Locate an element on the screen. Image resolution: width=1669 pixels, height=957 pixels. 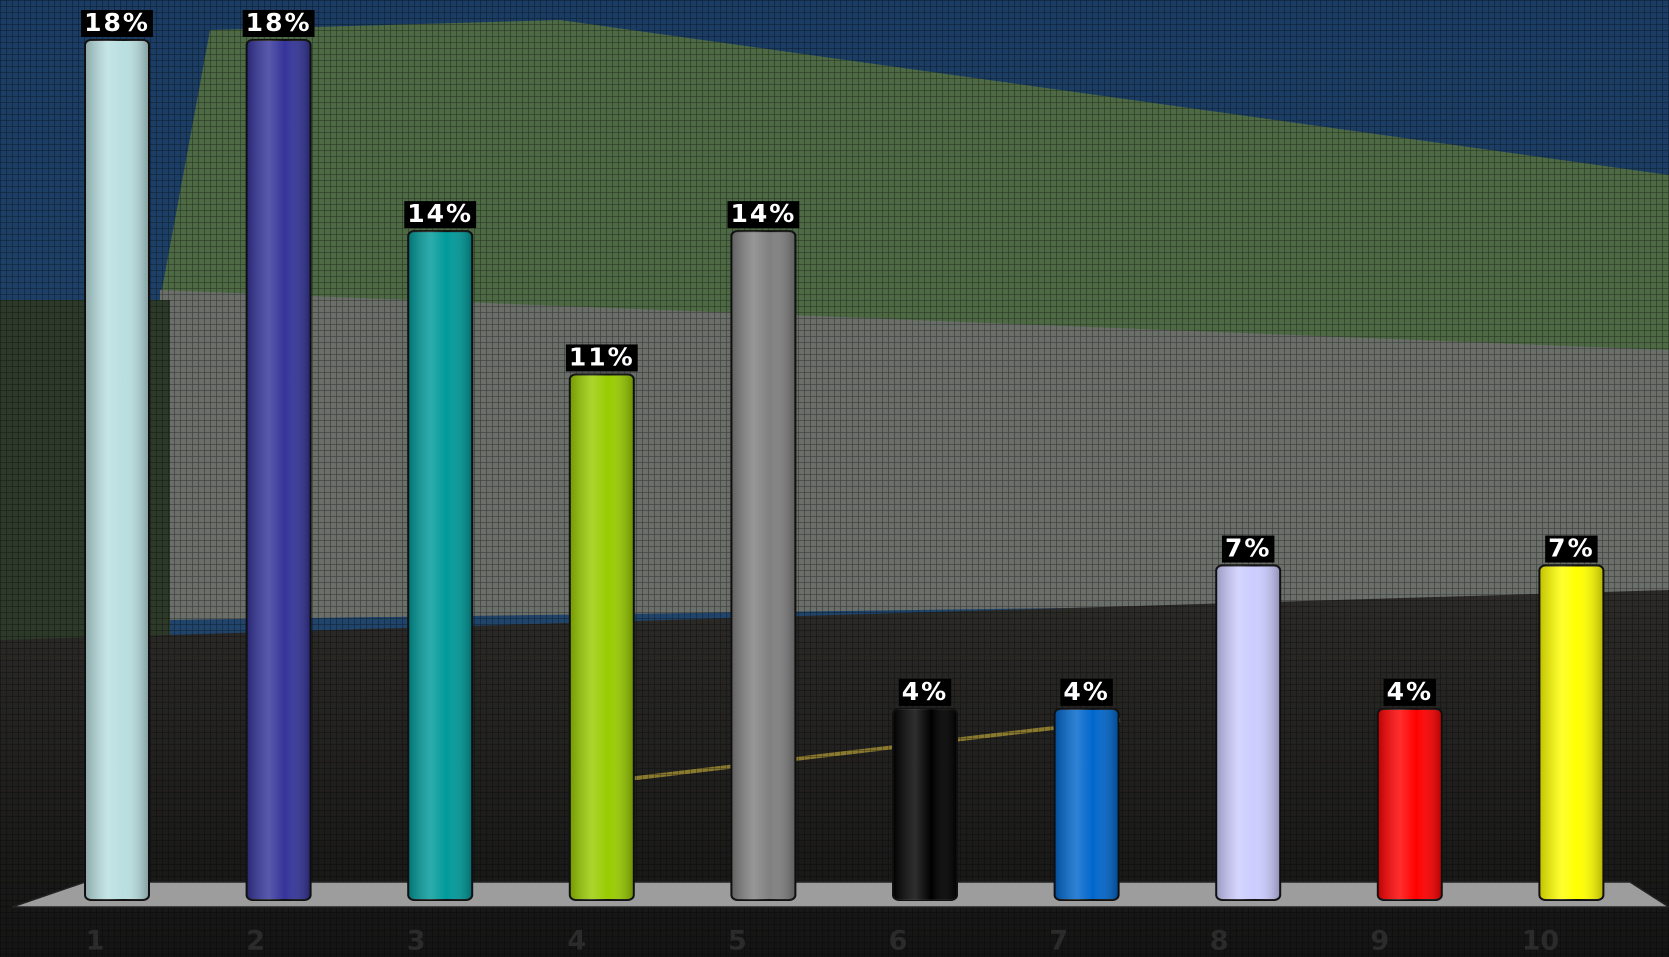
x-tick-label: 4 is located at coordinates (576, 941).